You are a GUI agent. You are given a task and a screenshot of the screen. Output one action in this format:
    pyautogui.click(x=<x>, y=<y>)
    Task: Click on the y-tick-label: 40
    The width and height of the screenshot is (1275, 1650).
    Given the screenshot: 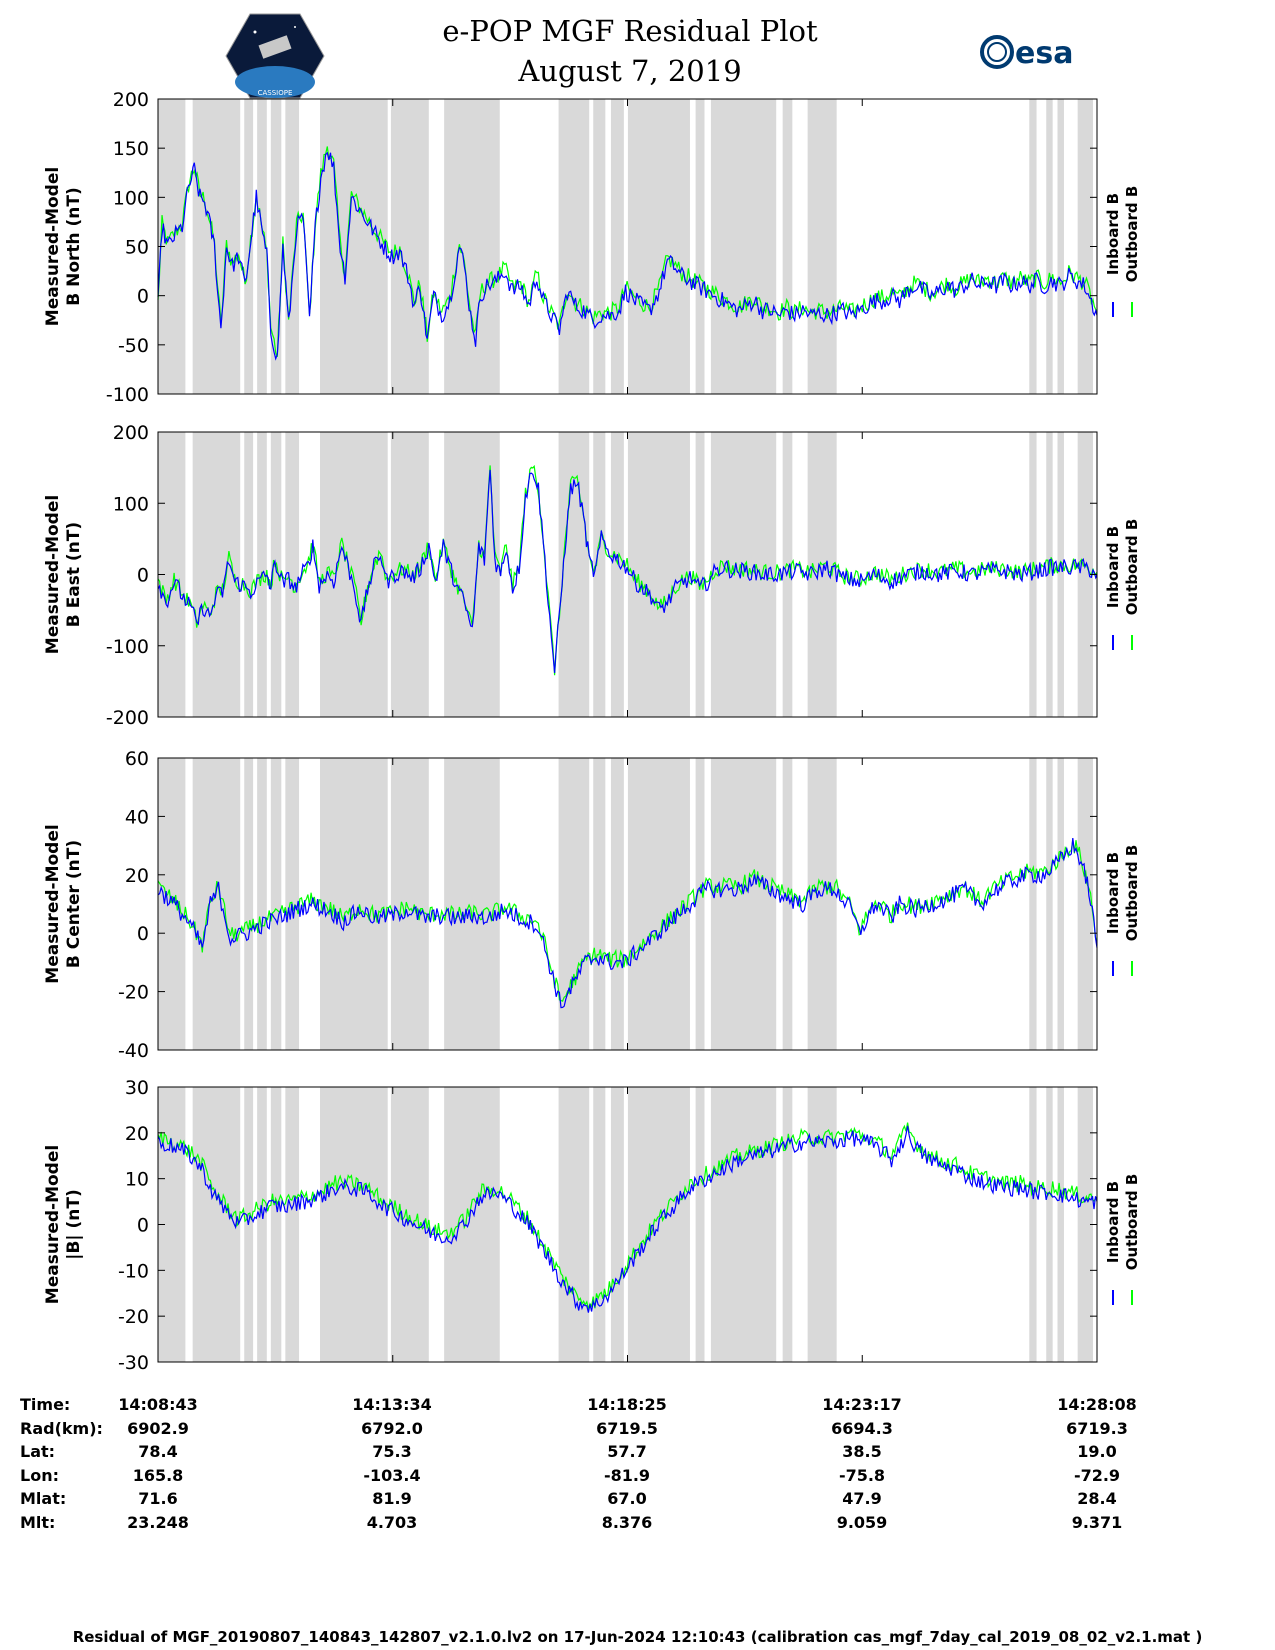 What is the action you would take?
    pyautogui.click(x=137, y=817)
    